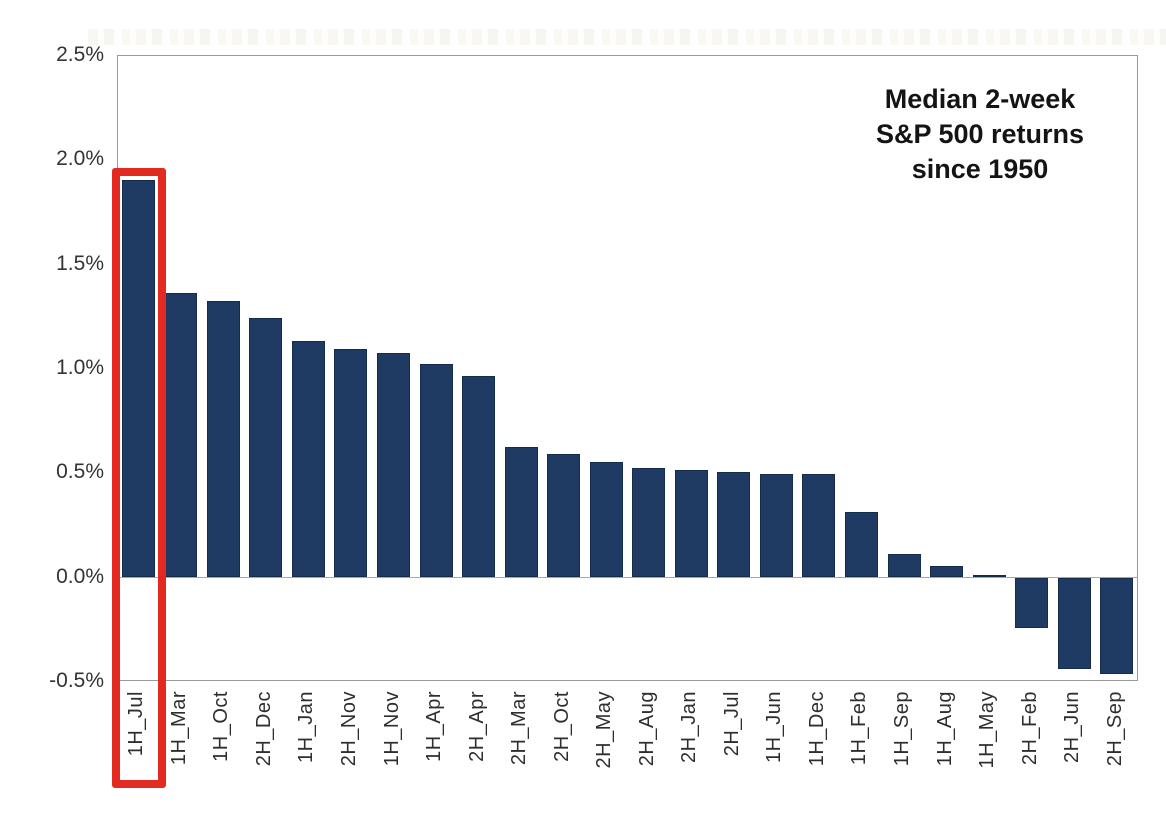 The width and height of the screenshot is (1166, 838). Describe the element at coordinates (80, 576) in the screenshot. I see `y-tick-label-0.0%: 0.0%` at that location.